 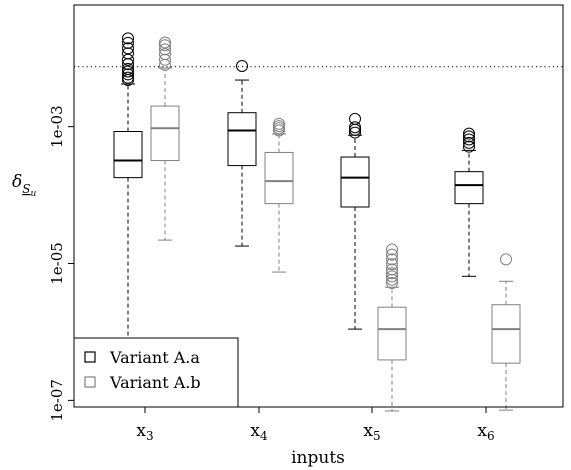 I want to click on y-axis-title-sub: S, so click(x=26, y=189).